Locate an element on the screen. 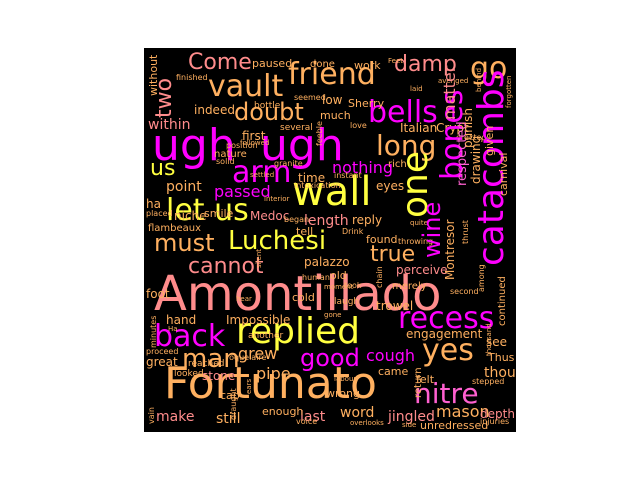 The height and width of the screenshot is (480, 640). word: Feet is located at coordinates (396, 61).